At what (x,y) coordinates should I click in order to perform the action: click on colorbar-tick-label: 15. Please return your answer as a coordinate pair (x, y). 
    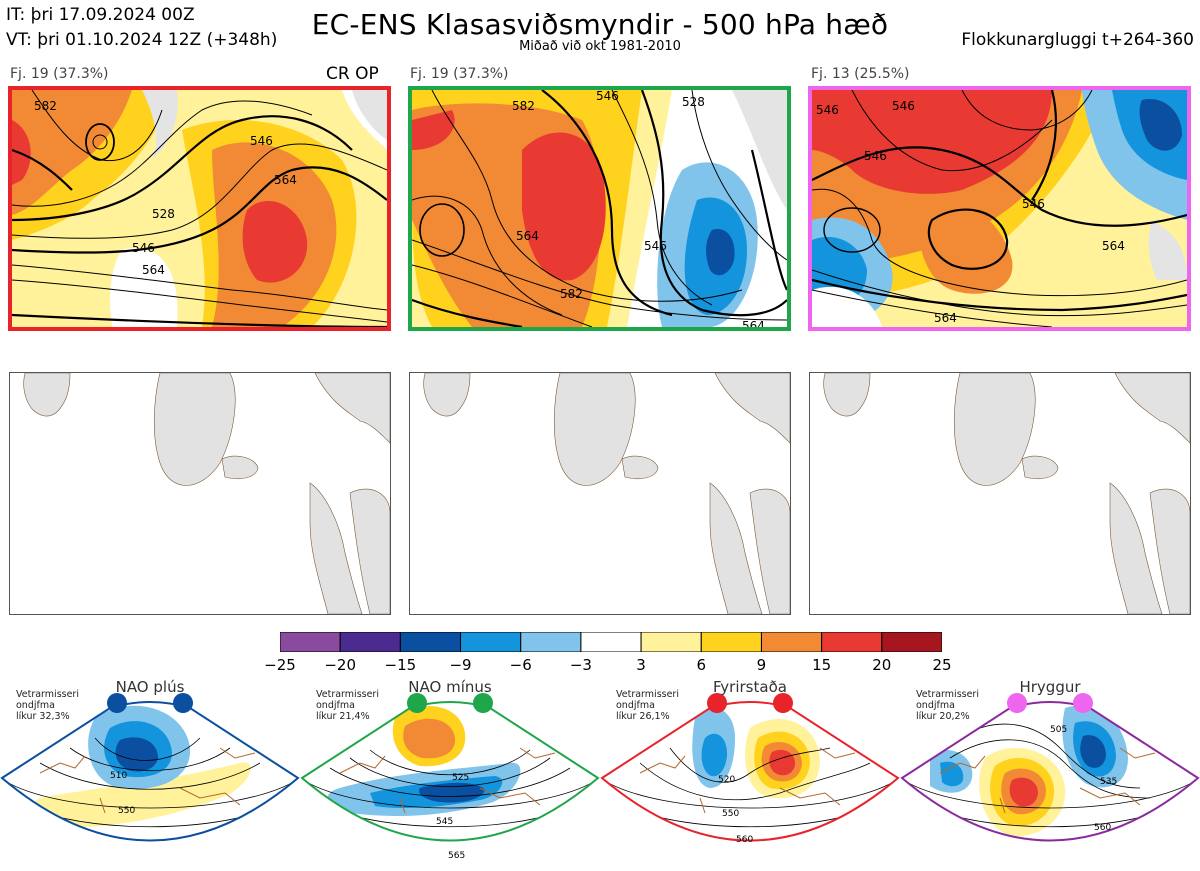
    Looking at the image, I should click on (822, 665).